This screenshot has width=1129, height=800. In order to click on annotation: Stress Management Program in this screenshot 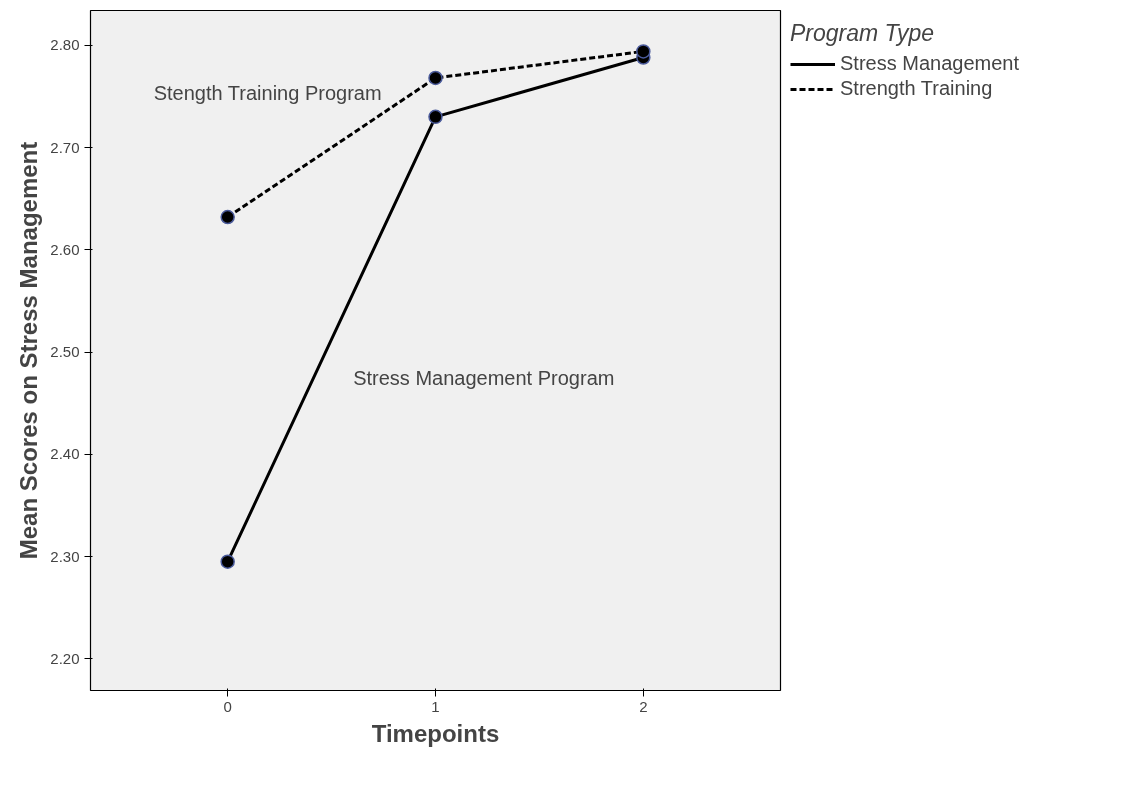, I will do `click(484, 377)`.